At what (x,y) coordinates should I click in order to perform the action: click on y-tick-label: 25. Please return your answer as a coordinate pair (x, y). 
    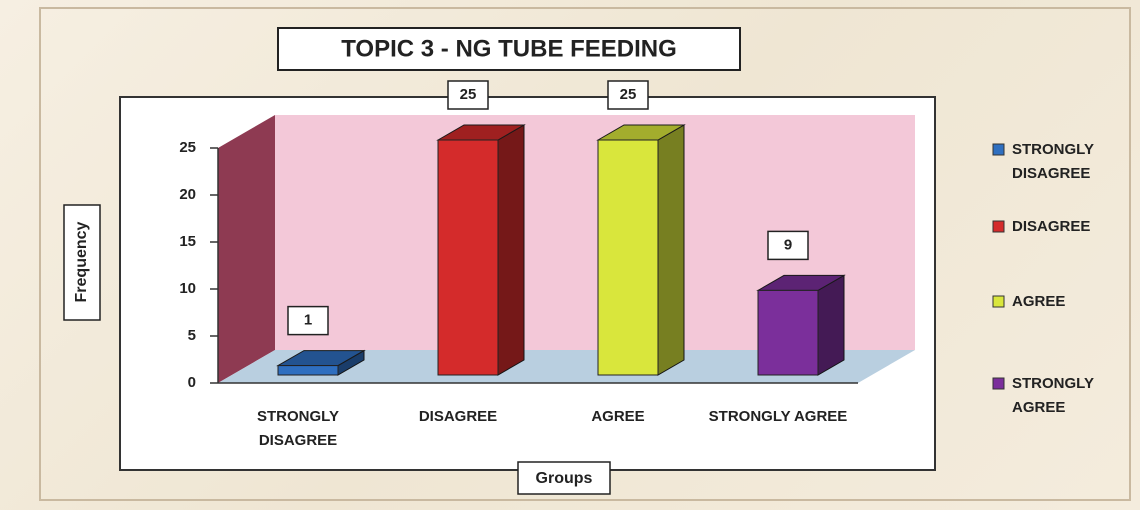
    Looking at the image, I should click on (187, 147).